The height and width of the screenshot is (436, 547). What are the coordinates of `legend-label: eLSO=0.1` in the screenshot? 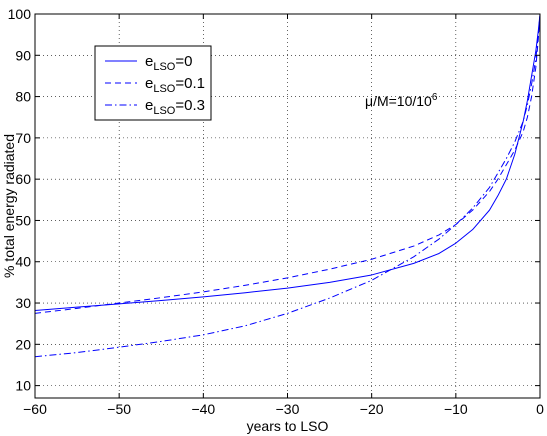 It's located at (175, 85).